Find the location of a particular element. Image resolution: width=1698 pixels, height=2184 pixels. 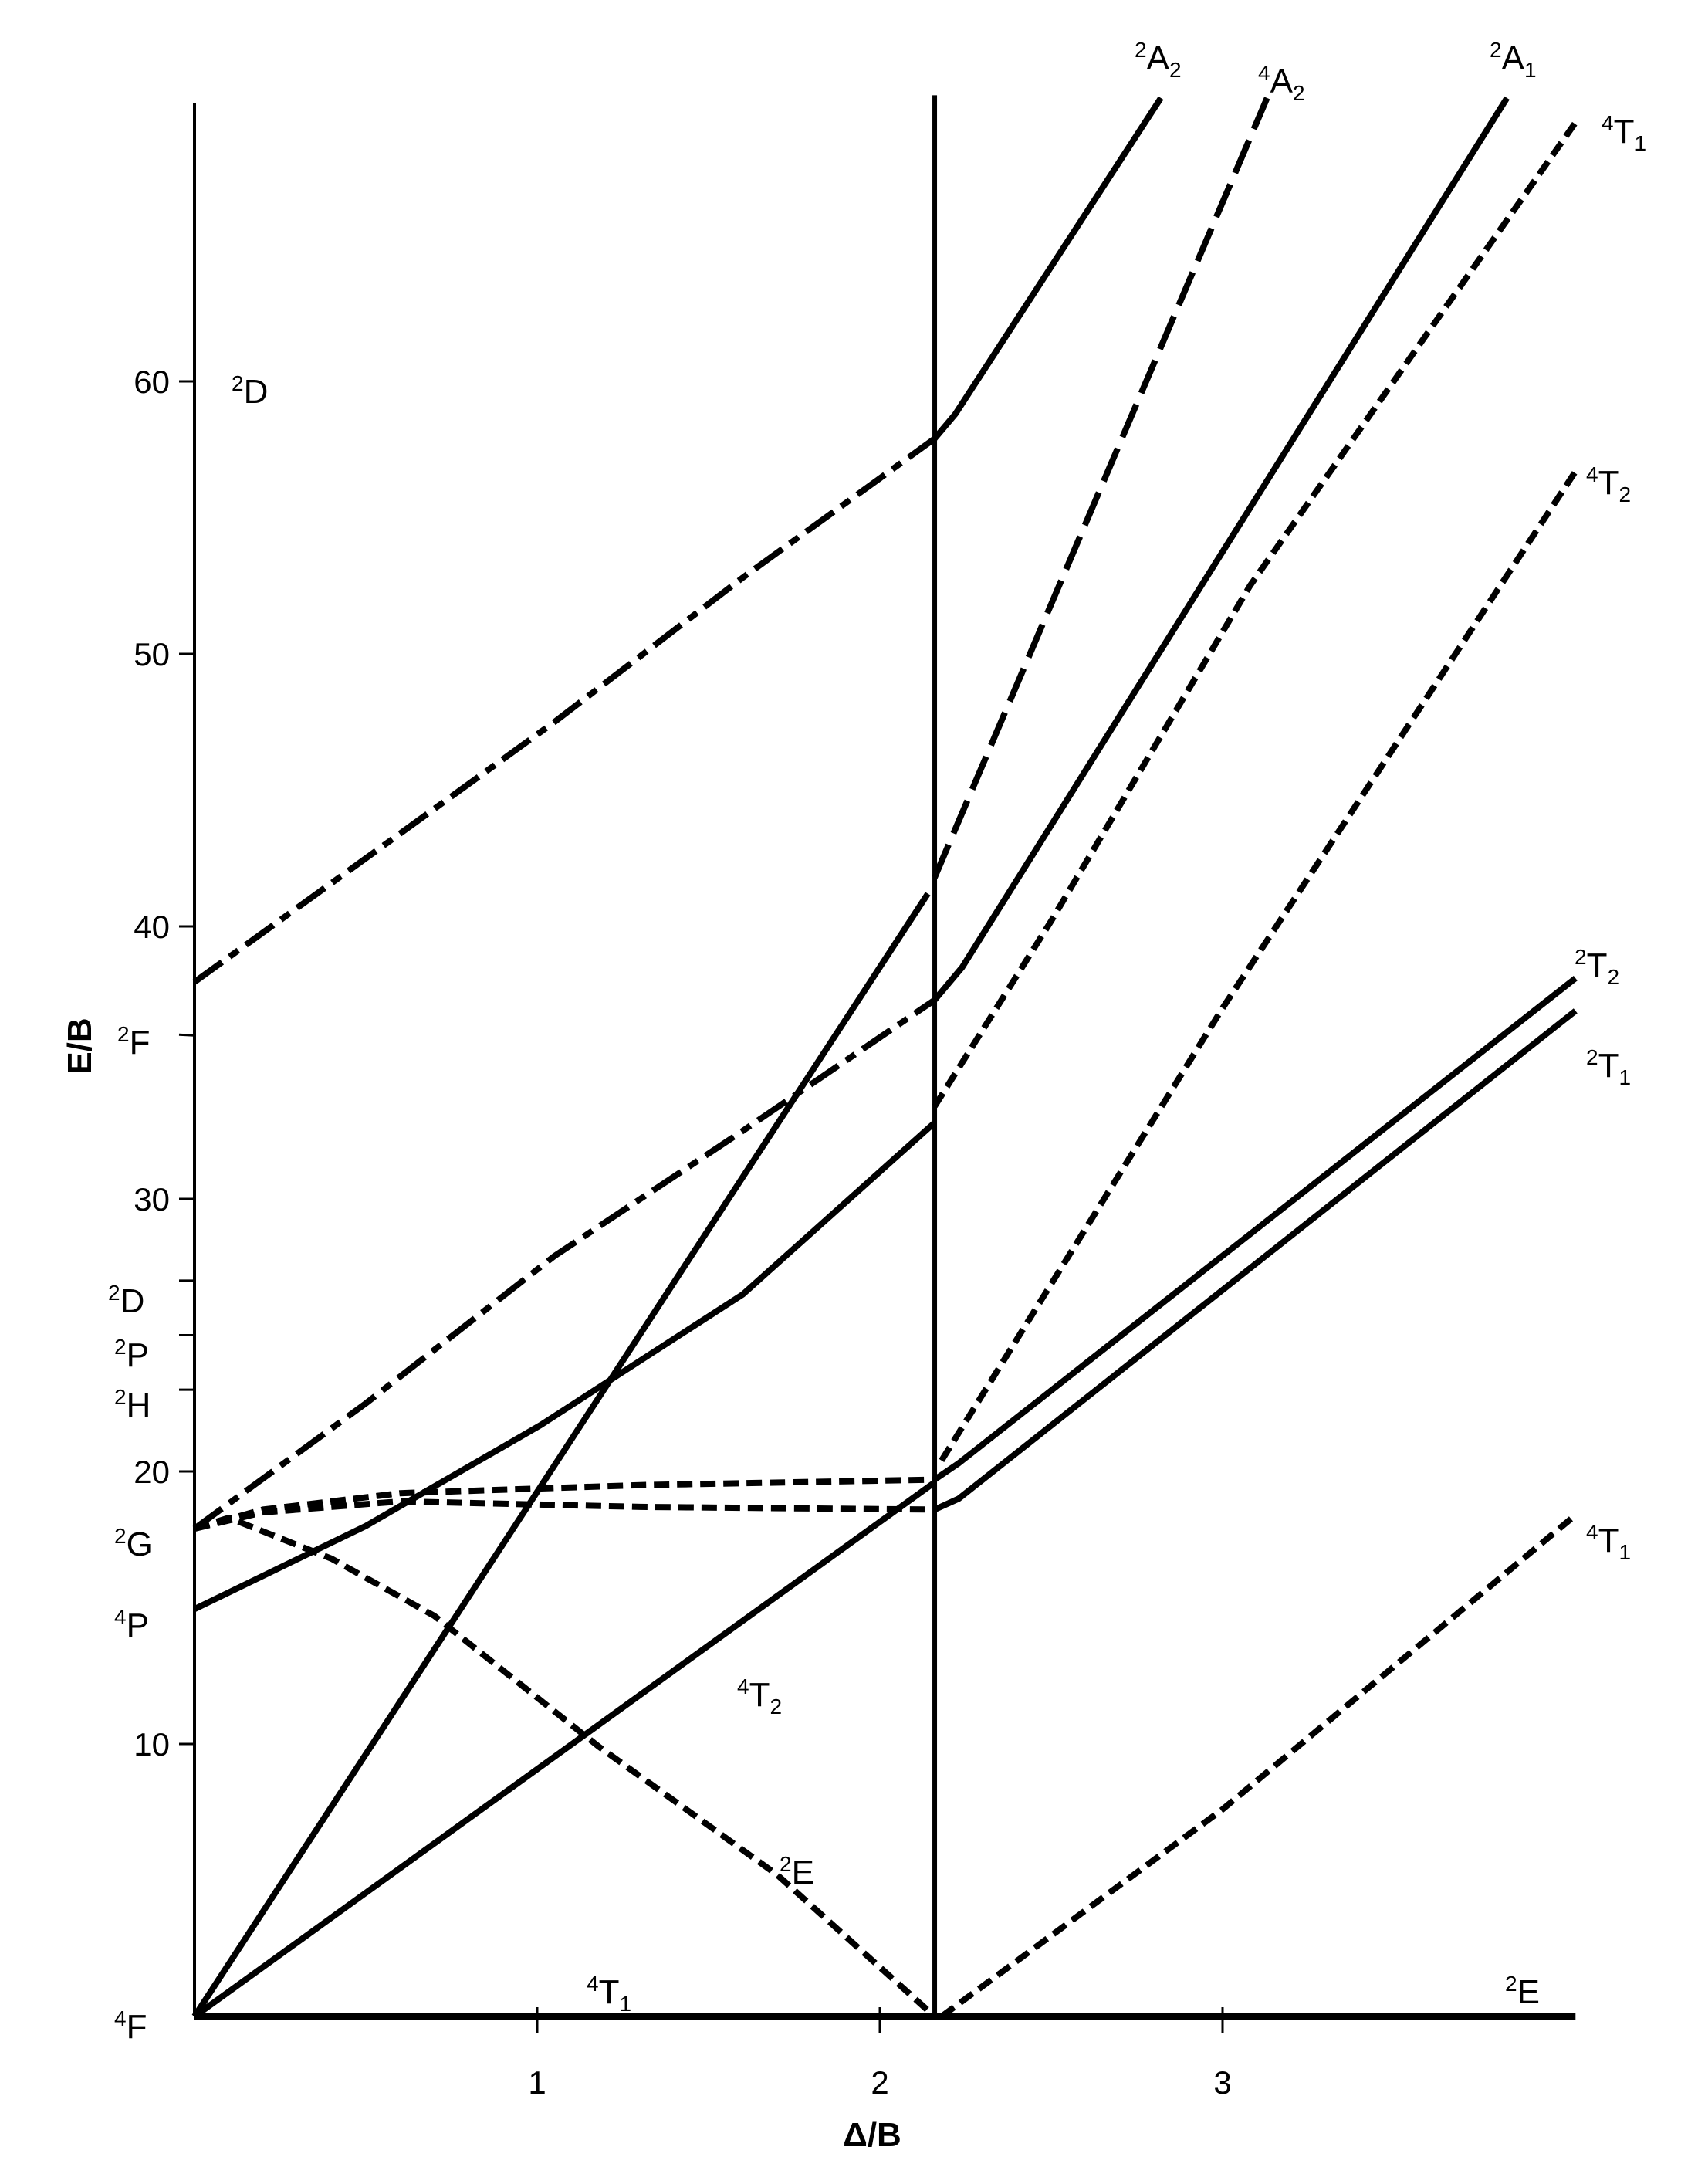

state-label-t2-quartet: 4T2 is located at coordinates (1608, 484).